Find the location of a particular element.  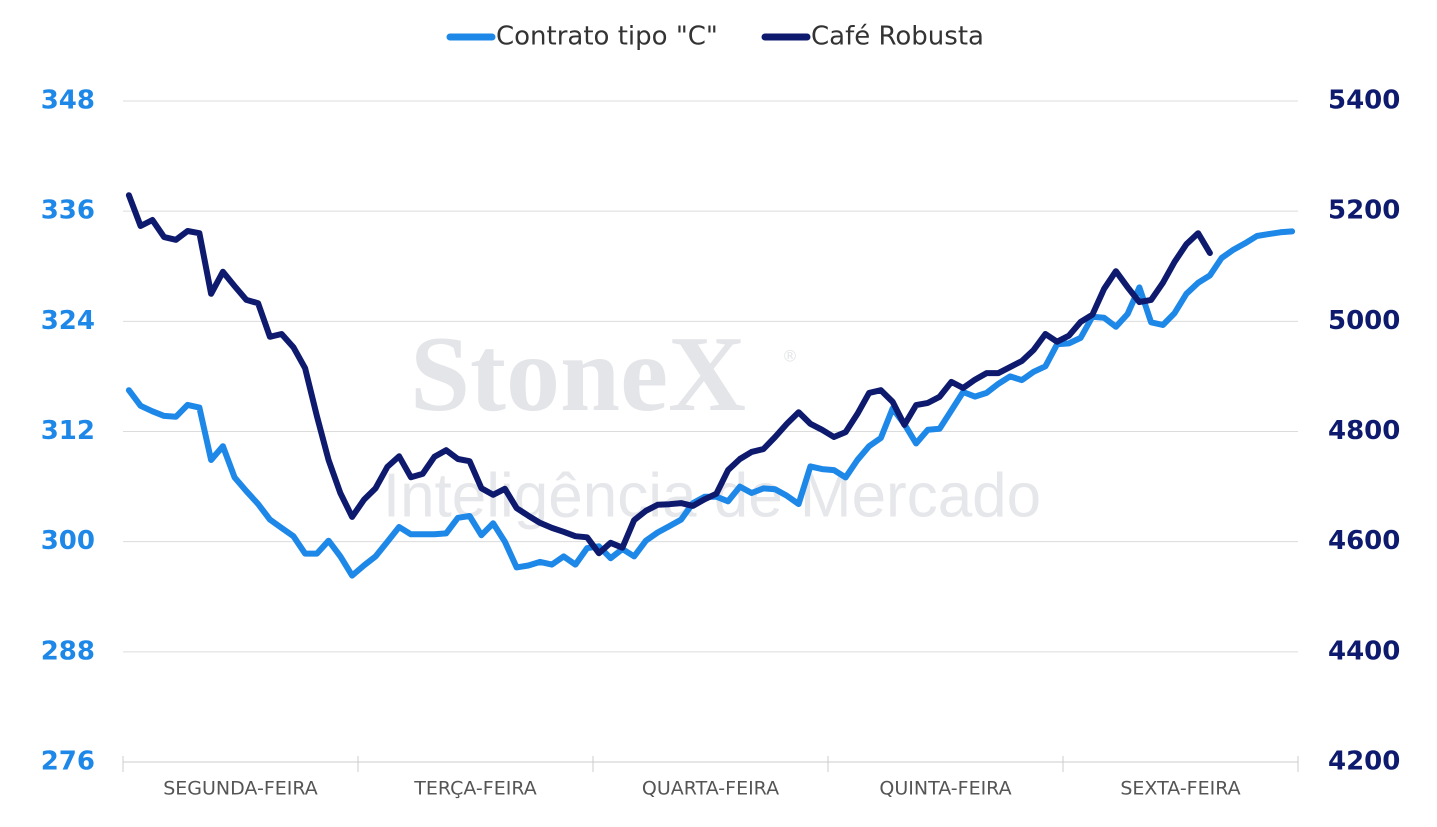

y-tick-label: 276 is located at coordinates (68, 762).